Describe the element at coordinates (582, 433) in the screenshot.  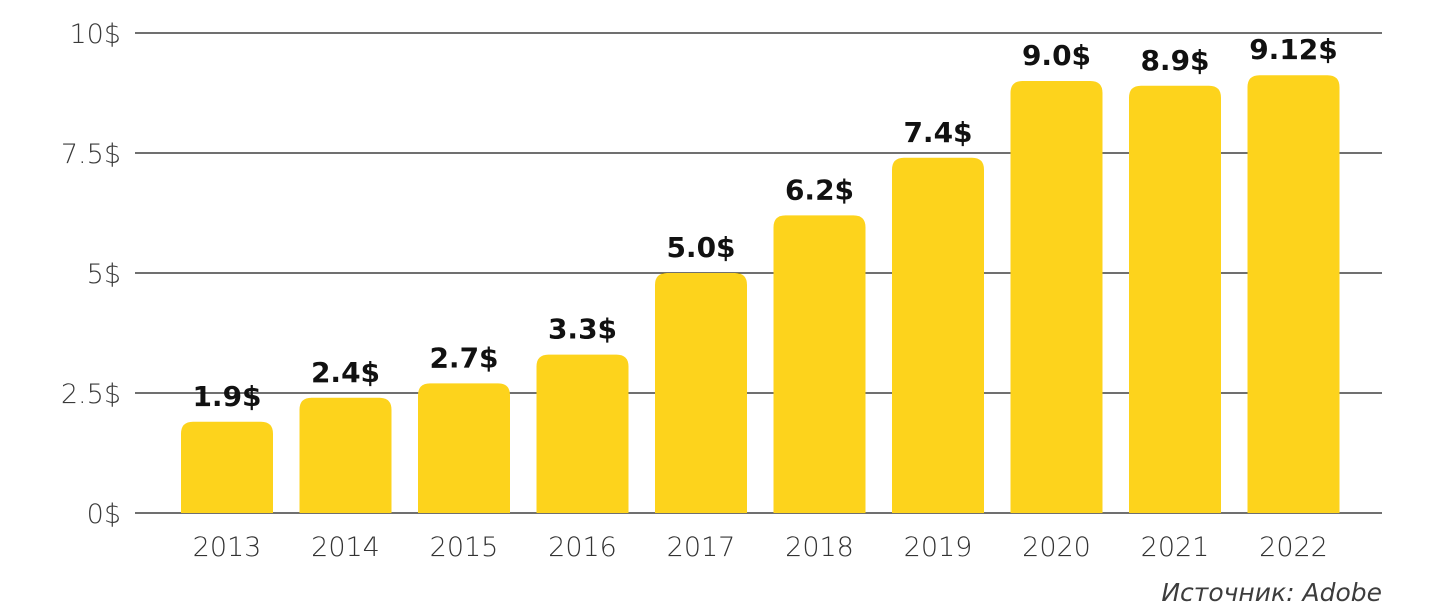
I see `bar-2016` at that location.